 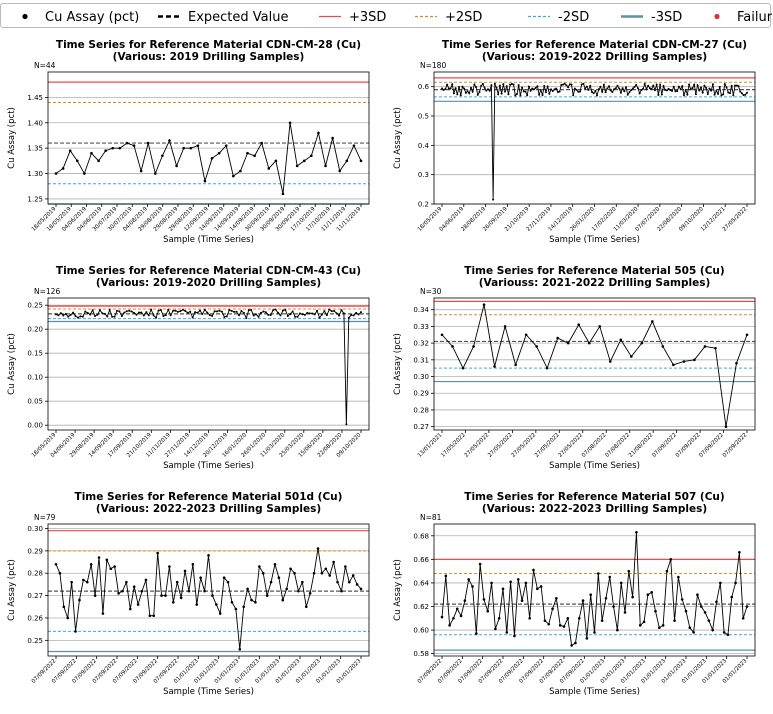 I want to click on y-axis-label: Cu Assay (pct), so click(x=398, y=138).